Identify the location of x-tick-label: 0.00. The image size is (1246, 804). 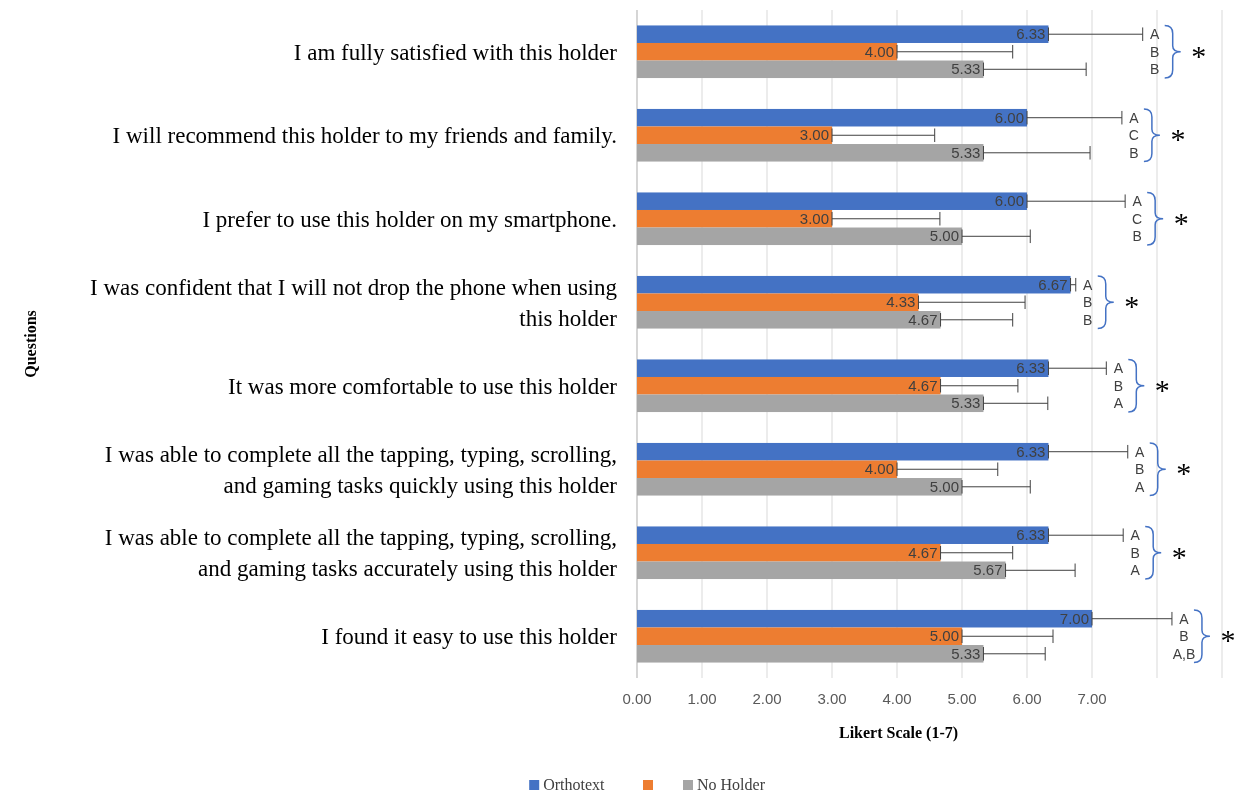
(637, 698).